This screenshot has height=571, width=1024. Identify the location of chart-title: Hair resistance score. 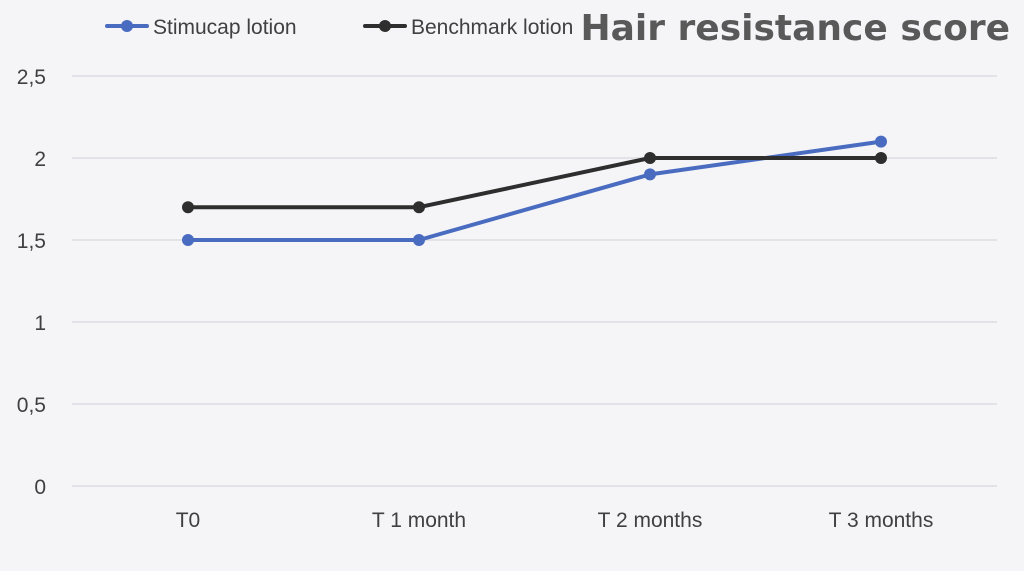
(795, 28).